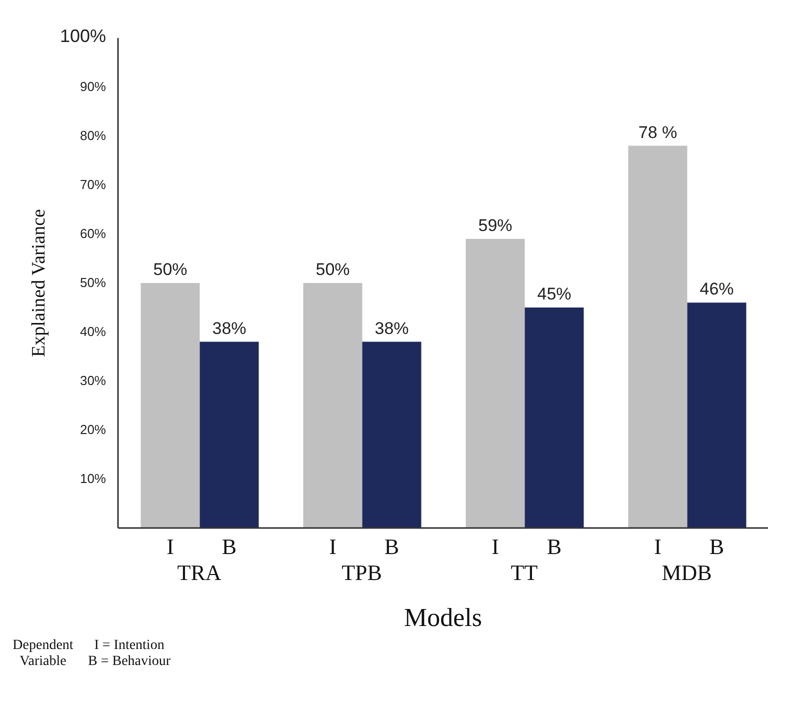 The height and width of the screenshot is (724, 796). Describe the element at coordinates (93, 86) in the screenshot. I see `y-tick-label: 90%` at that location.